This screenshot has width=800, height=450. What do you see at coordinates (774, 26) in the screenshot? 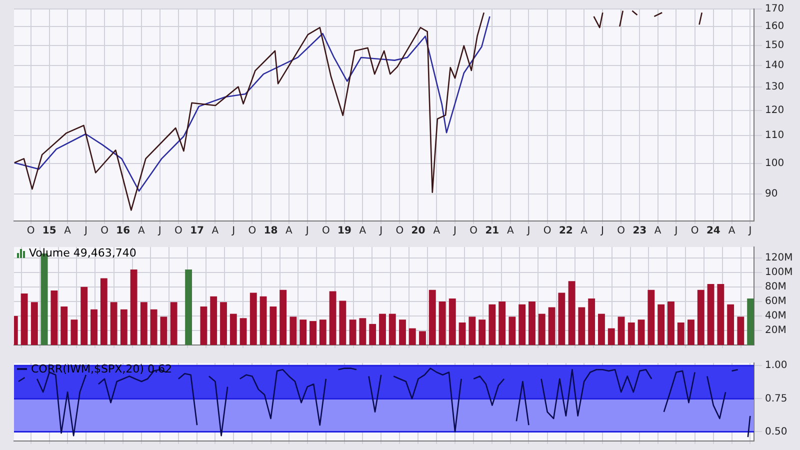
I see `y-tick-label: 160` at bounding box center [774, 26].